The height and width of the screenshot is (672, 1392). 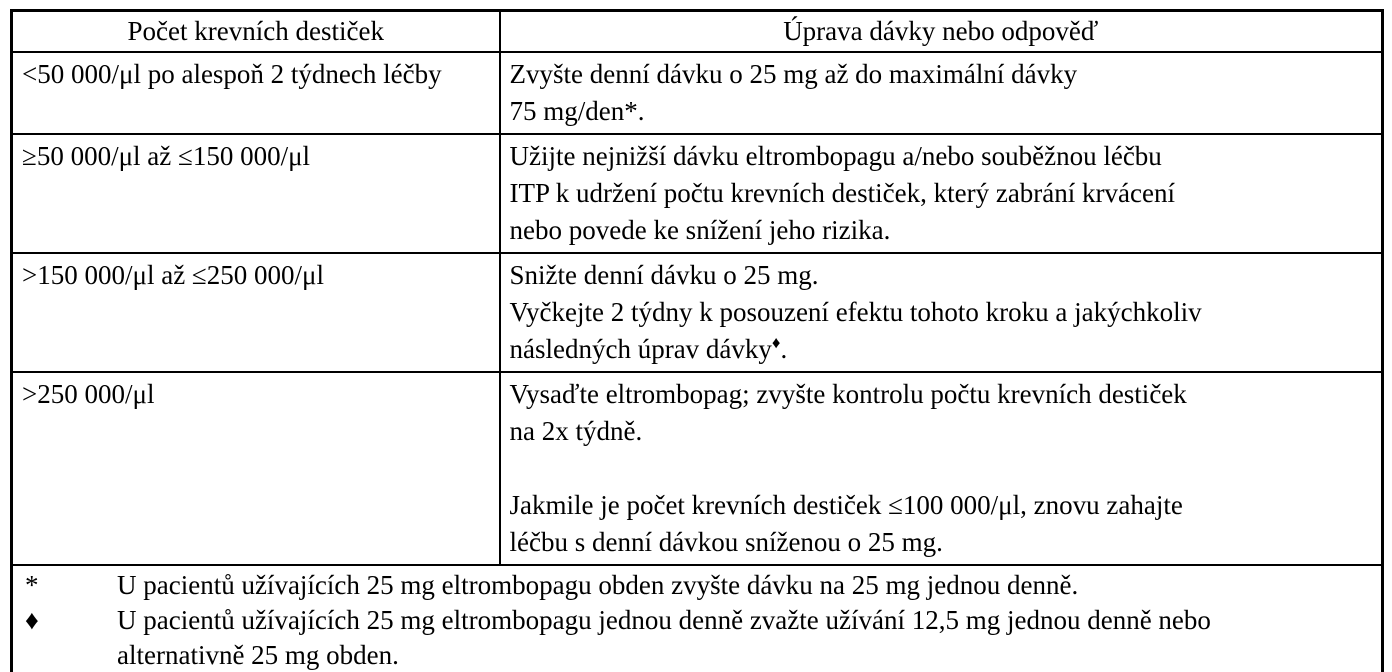 I want to click on blank-line, so click(x=941, y=468).